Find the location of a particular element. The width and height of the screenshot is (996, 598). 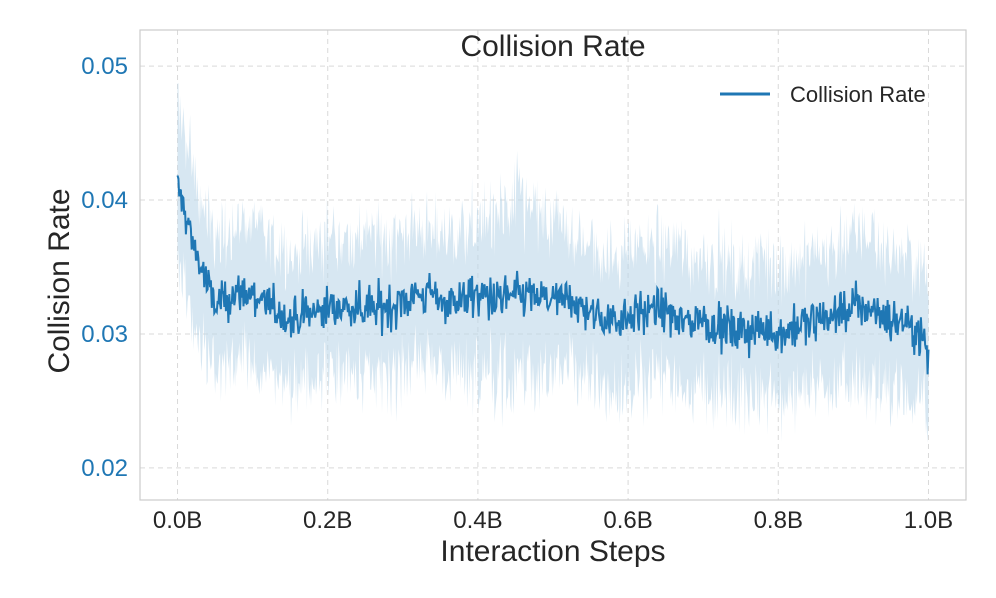

y-tick-label: 0.04 is located at coordinates (104, 200).